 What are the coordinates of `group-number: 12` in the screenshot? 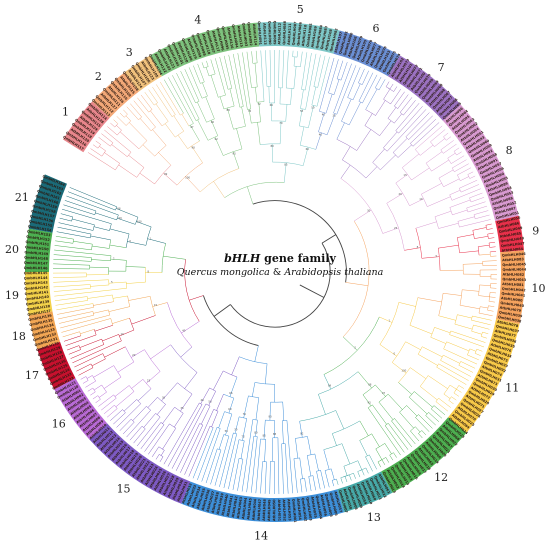 It's located at (441, 477).